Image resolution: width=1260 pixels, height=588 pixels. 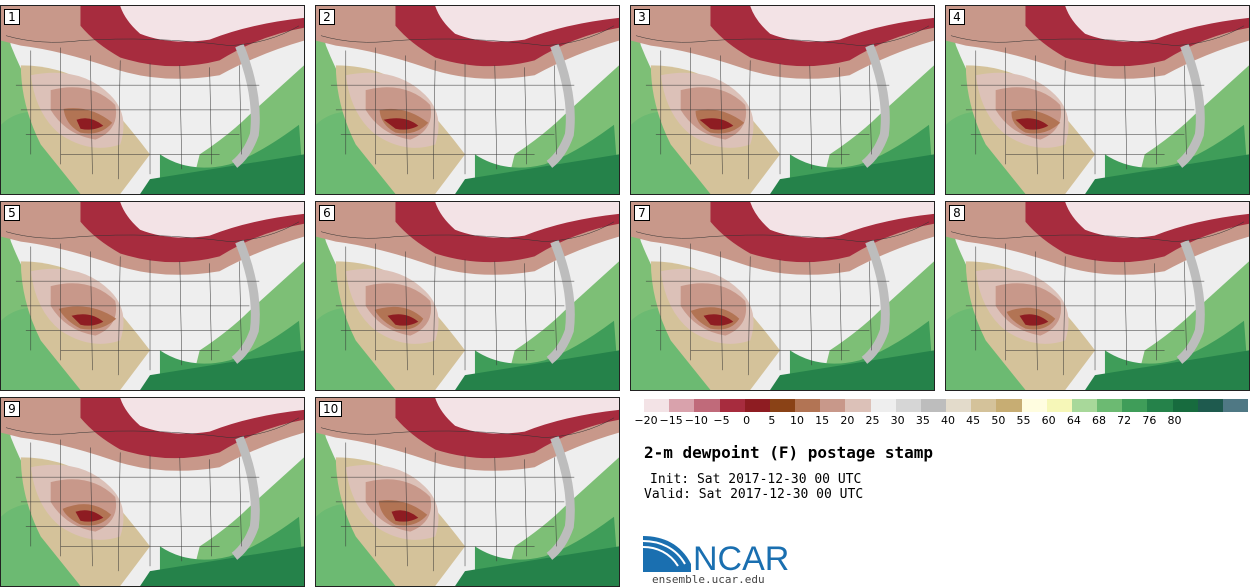 I want to click on colorbar-tick-label: 40, so click(x=948, y=420).